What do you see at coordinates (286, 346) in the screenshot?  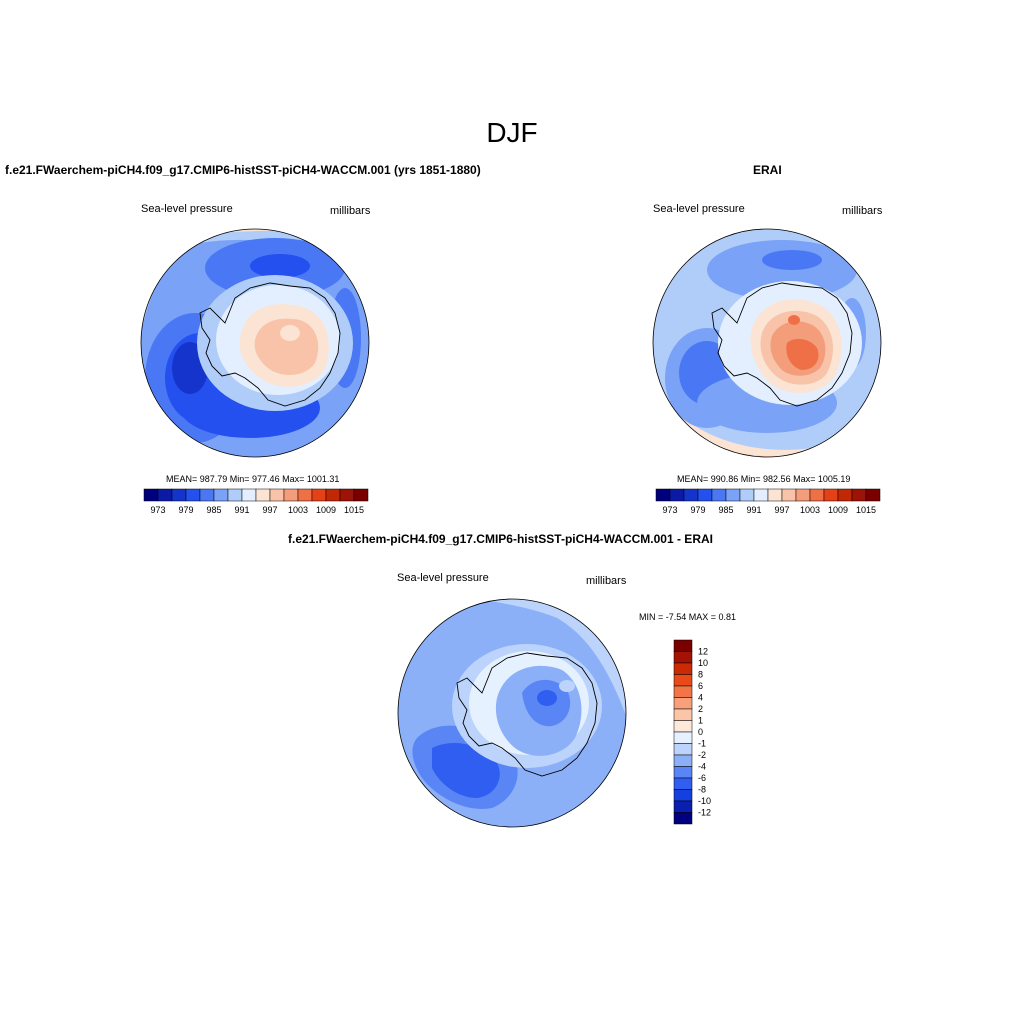 I see `model-antarctica-high2` at bounding box center [286, 346].